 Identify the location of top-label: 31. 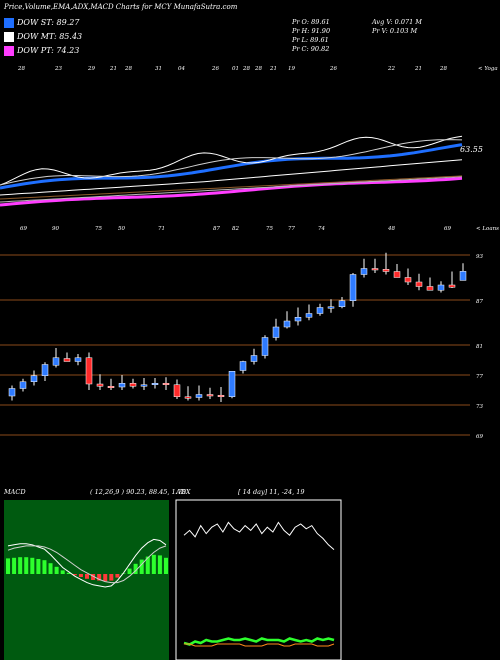
(158, 69).